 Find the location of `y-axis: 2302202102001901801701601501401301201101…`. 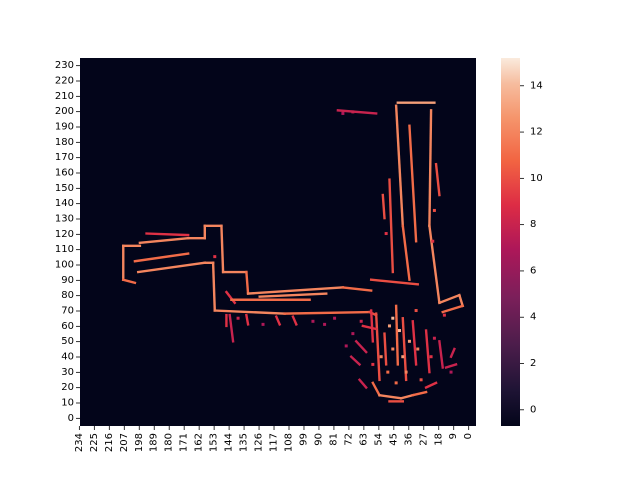

y-axis: 2302202102001901801701601501401301201101… is located at coordinates (67, 242).